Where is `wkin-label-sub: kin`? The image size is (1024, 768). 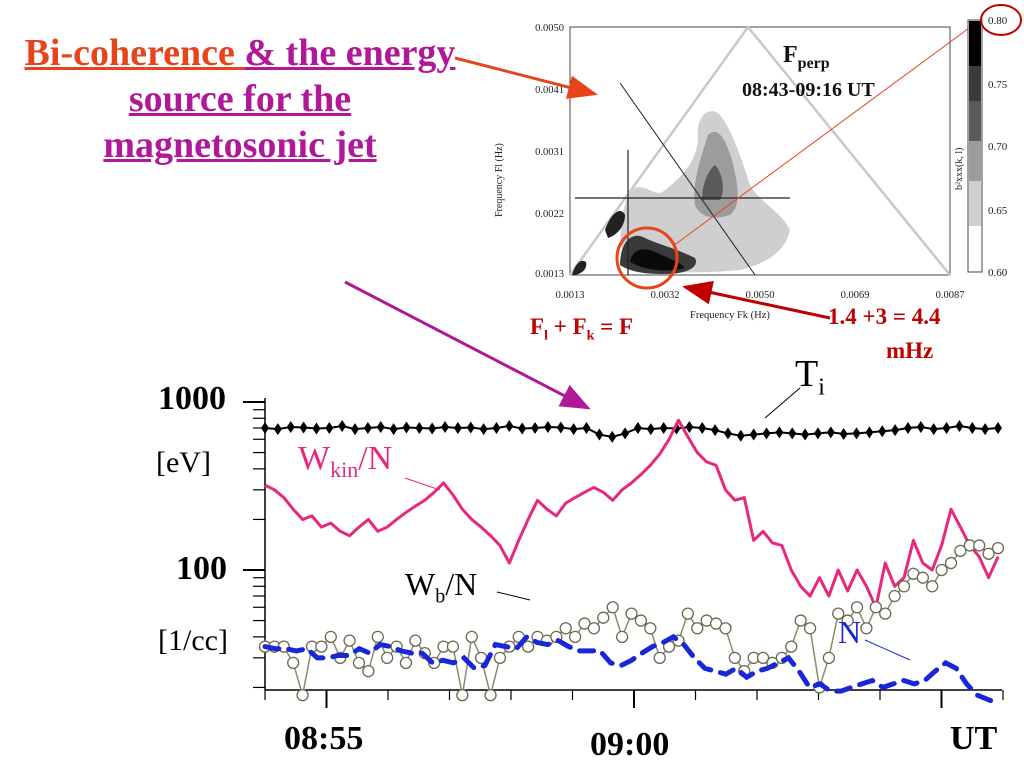
wkin-label-sub: kin is located at coordinates (344, 469).